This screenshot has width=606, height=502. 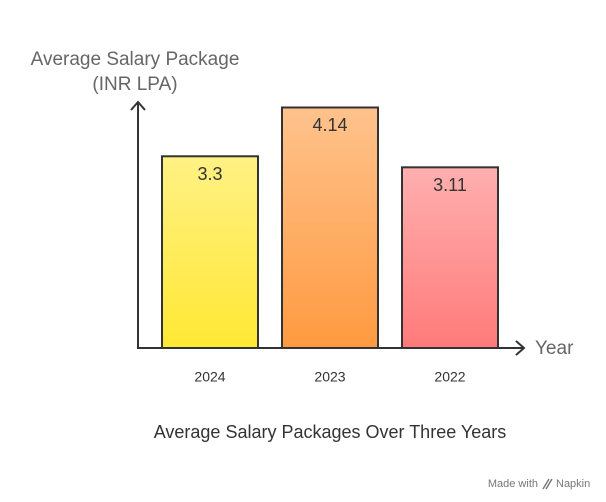 I want to click on x-tick-label: 2023, so click(x=329, y=377).